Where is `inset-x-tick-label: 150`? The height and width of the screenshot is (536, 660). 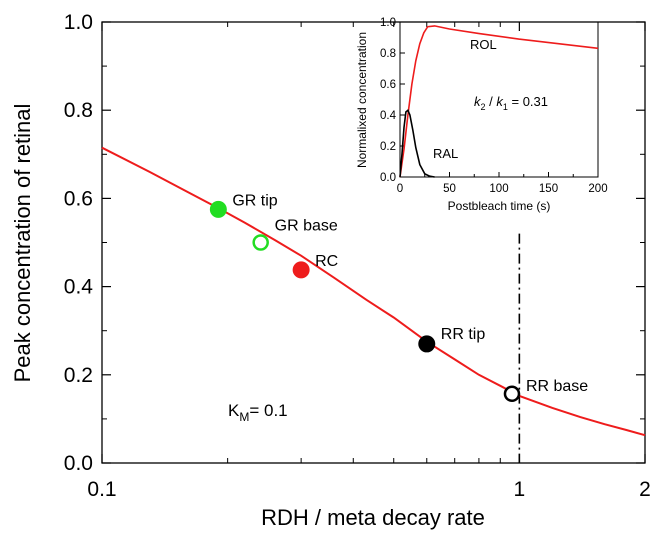 inset-x-tick-label: 150 is located at coordinates (548, 189).